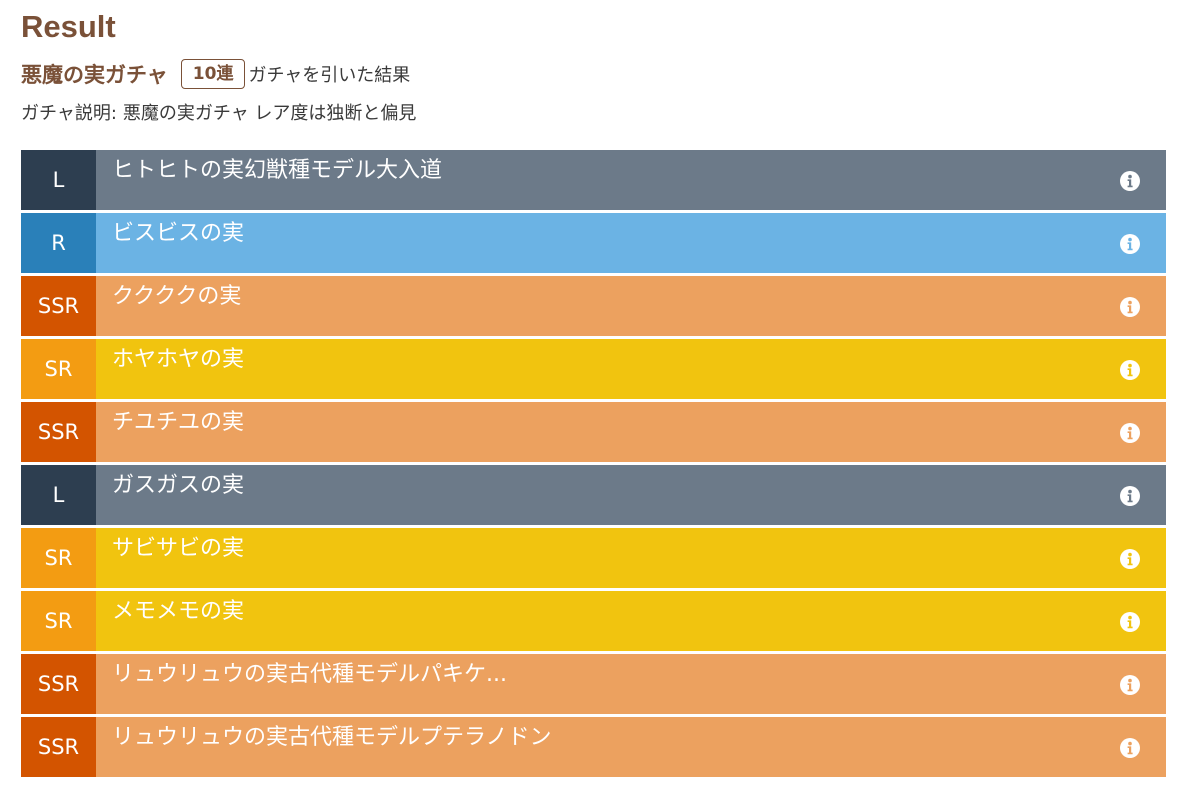 Image resolution: width=1192 pixels, height=791 pixels. I want to click on result-item: ビスビスの実, so click(631, 243).